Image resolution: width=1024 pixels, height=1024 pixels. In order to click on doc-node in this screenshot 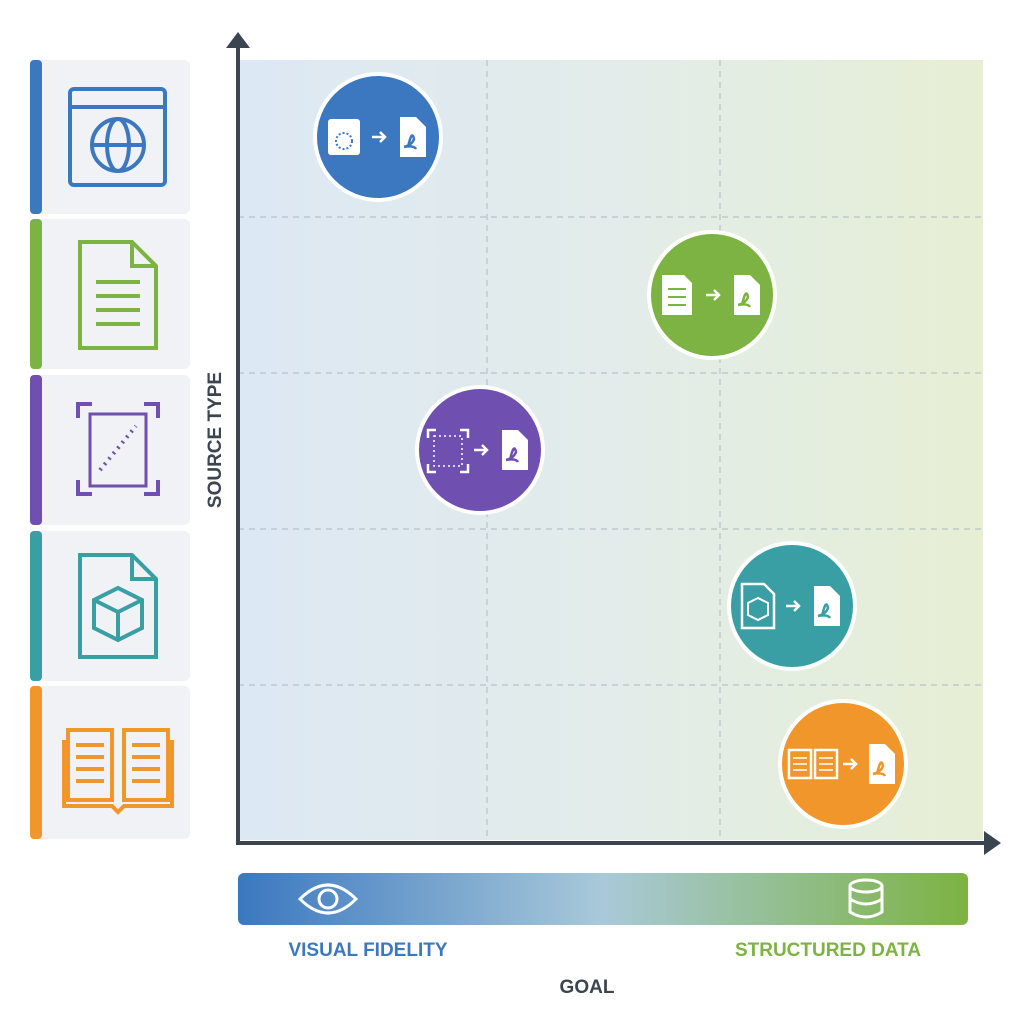, I will do `click(712, 295)`.